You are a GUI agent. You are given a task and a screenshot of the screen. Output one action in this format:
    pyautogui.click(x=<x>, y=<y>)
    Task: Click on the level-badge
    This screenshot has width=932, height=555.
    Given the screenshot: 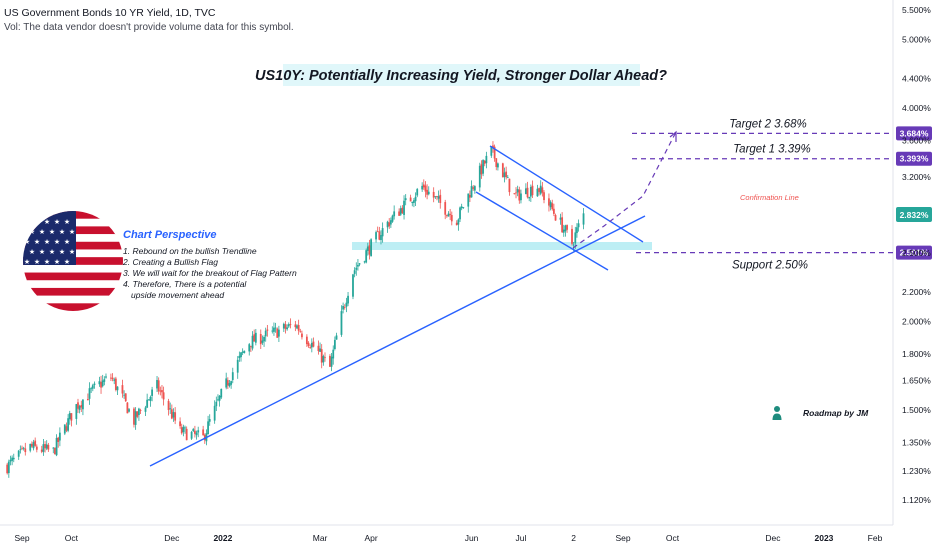 What is the action you would take?
    pyautogui.click(x=914, y=158)
    